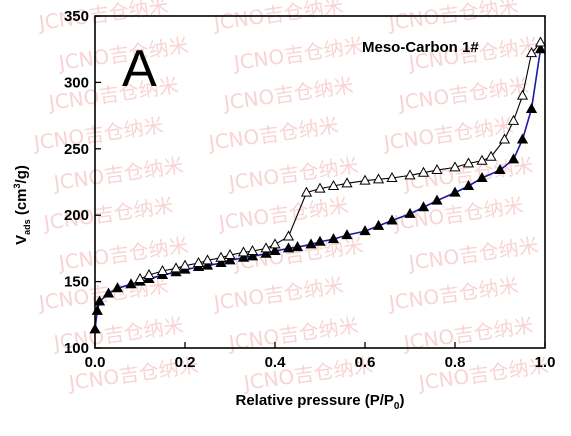  Describe the element at coordinates (320, 356) in the screenshot. I see `x-axis: 0.0 0.2 0.4 0.6 0.8 1.0` at that location.